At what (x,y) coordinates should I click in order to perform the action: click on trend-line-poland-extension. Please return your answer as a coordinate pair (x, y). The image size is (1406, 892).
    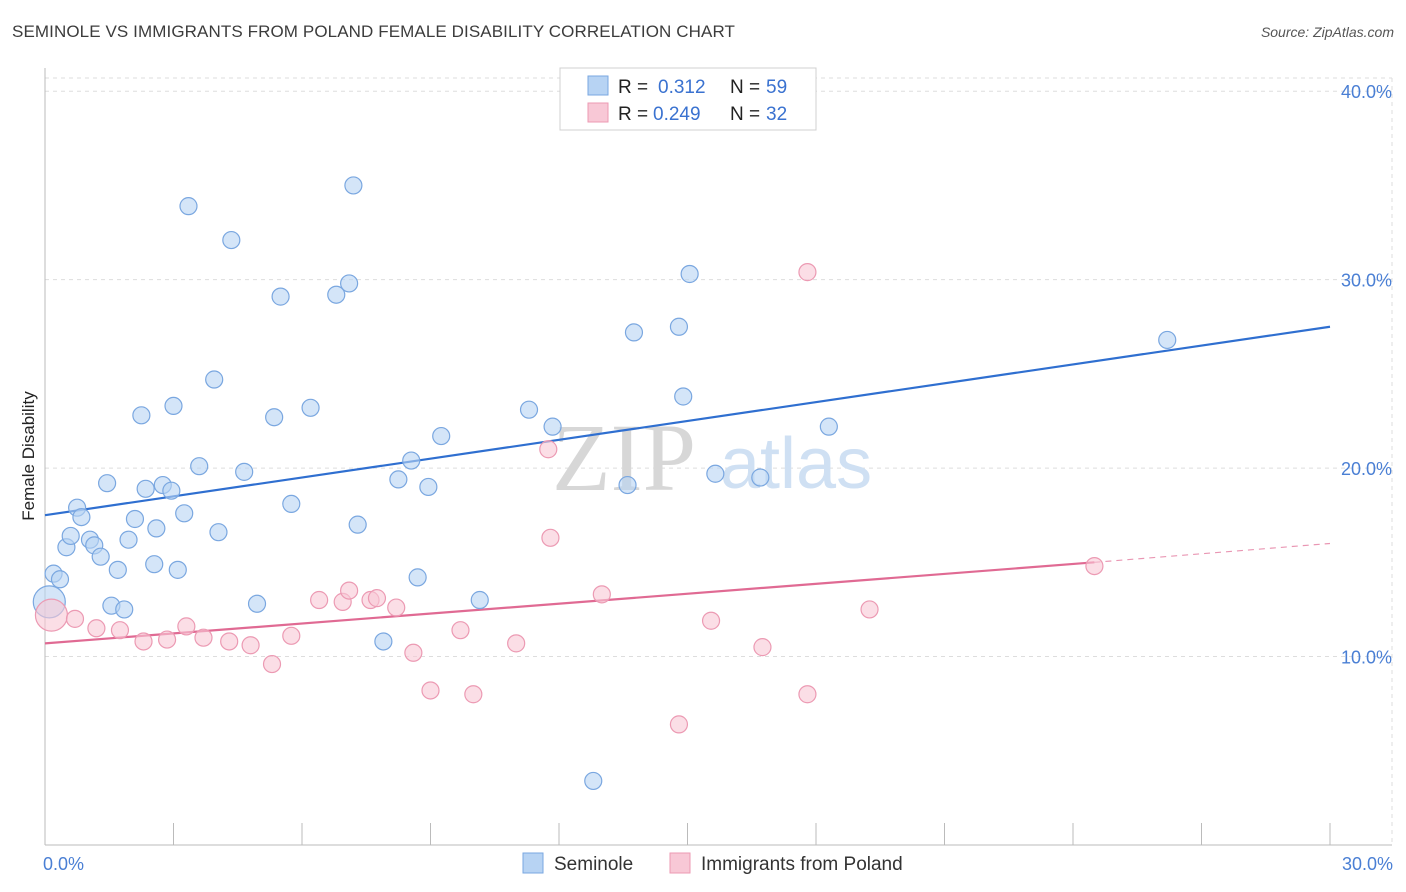
    Looking at the image, I should click on (1212, 552).